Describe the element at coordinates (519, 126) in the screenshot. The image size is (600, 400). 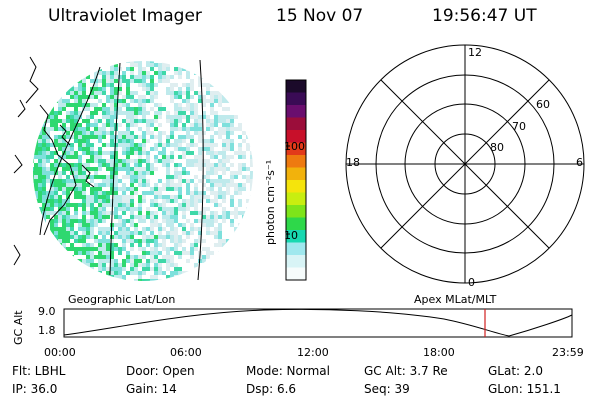
I see `lat-label-70: 70` at that location.